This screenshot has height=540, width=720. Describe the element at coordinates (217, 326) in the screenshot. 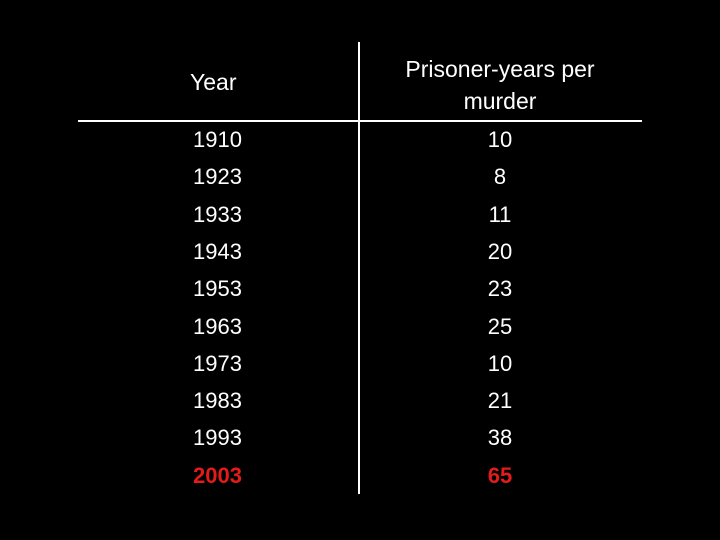

I see `year-cell: 1963` at that location.